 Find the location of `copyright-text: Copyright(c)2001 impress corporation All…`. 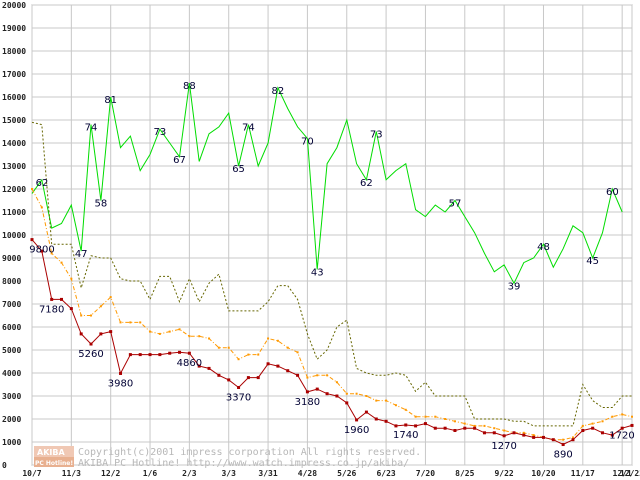

copyright-text: Copyright(c)2001 impress corporation All… is located at coordinates (249, 452).